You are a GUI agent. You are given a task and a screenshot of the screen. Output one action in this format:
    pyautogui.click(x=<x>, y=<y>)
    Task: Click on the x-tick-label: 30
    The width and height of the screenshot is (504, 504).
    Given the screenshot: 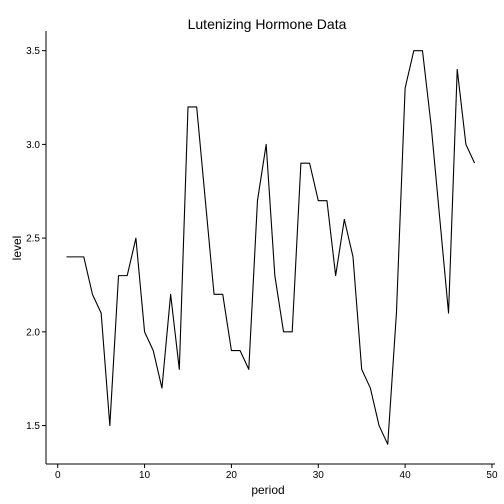 What is the action you would take?
    pyautogui.click(x=319, y=475)
    